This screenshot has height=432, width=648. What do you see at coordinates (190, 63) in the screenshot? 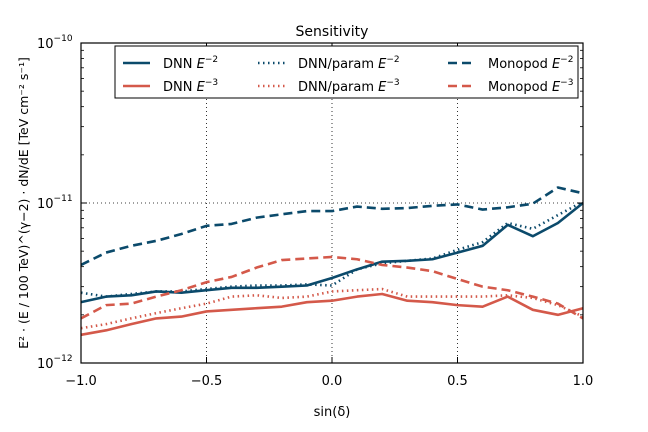
I see `legend-label: DNN E−2` at bounding box center [190, 63].